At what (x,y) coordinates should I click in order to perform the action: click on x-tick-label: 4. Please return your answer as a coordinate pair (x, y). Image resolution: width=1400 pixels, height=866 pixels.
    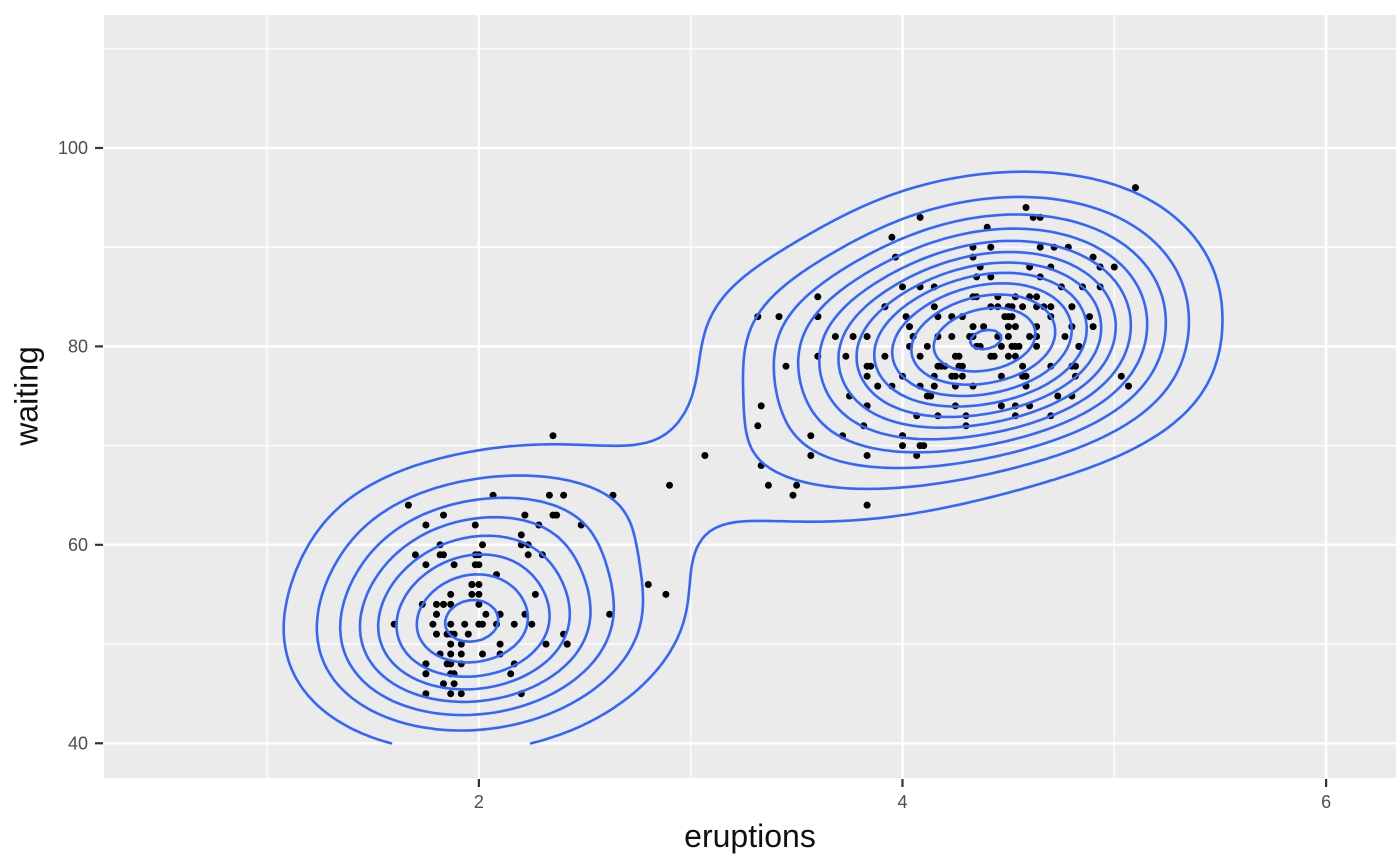
    Looking at the image, I should click on (902, 802).